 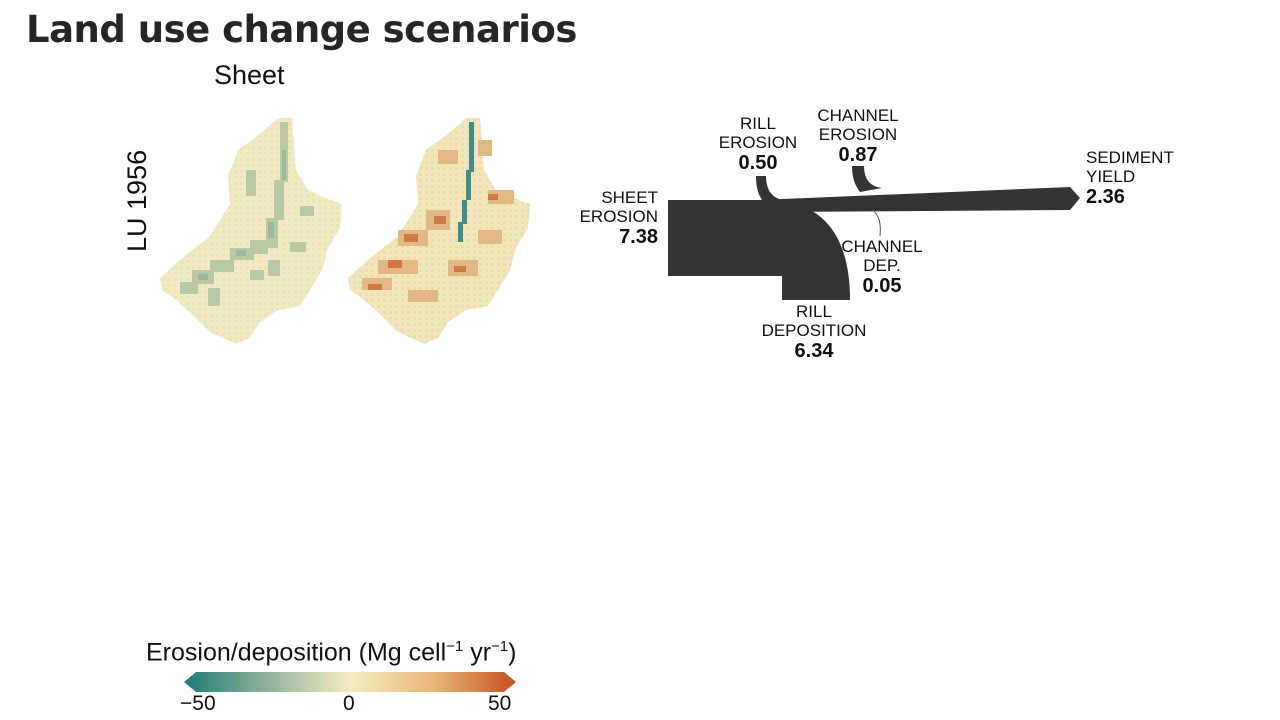 I want to click on legend-colorbar, so click(x=350, y=682).